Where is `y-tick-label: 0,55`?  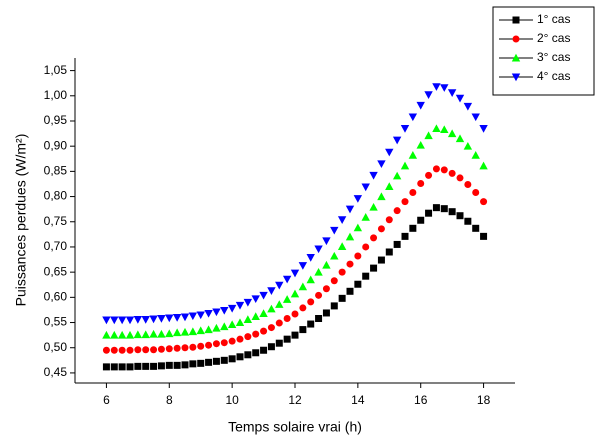 y-tick-label: 0,55 is located at coordinates (56, 322).